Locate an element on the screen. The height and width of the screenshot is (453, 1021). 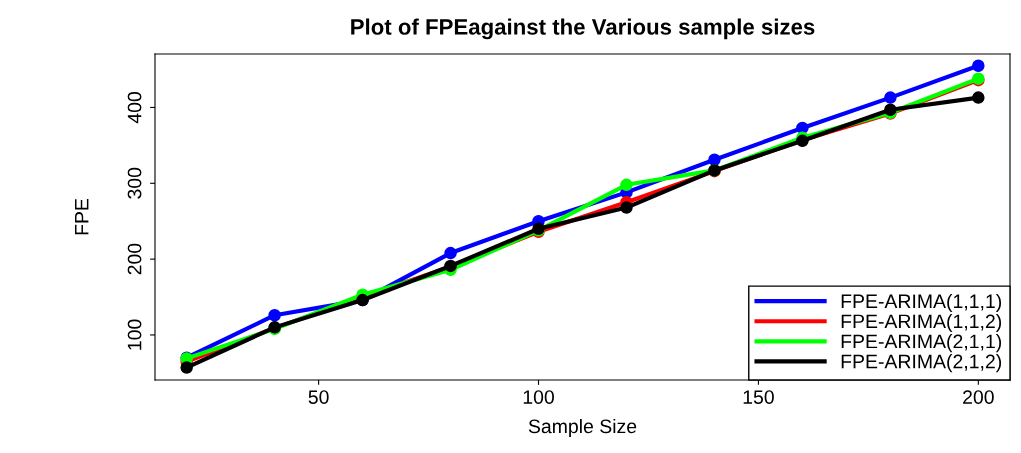
x-tick-label: 200 is located at coordinates (978, 397).